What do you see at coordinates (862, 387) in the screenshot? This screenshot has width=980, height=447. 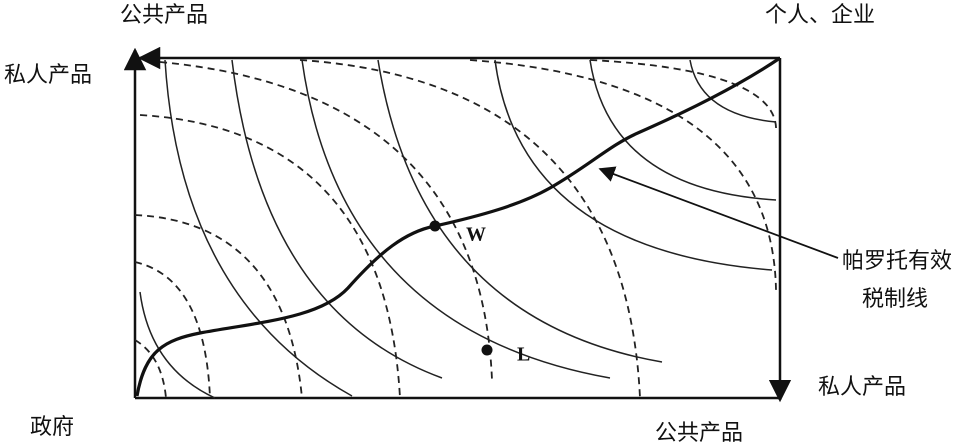 I see `right-label: 私人产品` at bounding box center [862, 387].